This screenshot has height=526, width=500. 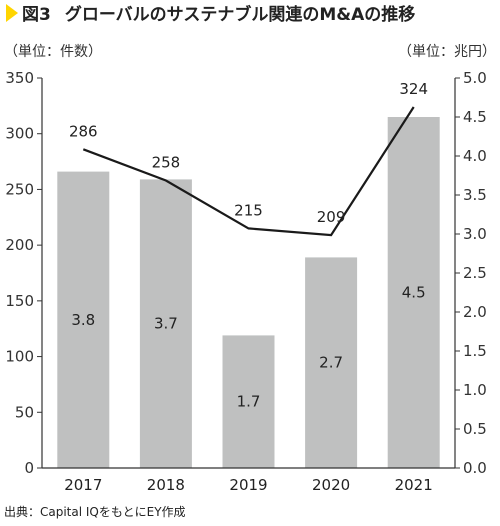 What do you see at coordinates (166, 485) in the screenshot?
I see `x-tick-label-2018: 2018` at bounding box center [166, 485].